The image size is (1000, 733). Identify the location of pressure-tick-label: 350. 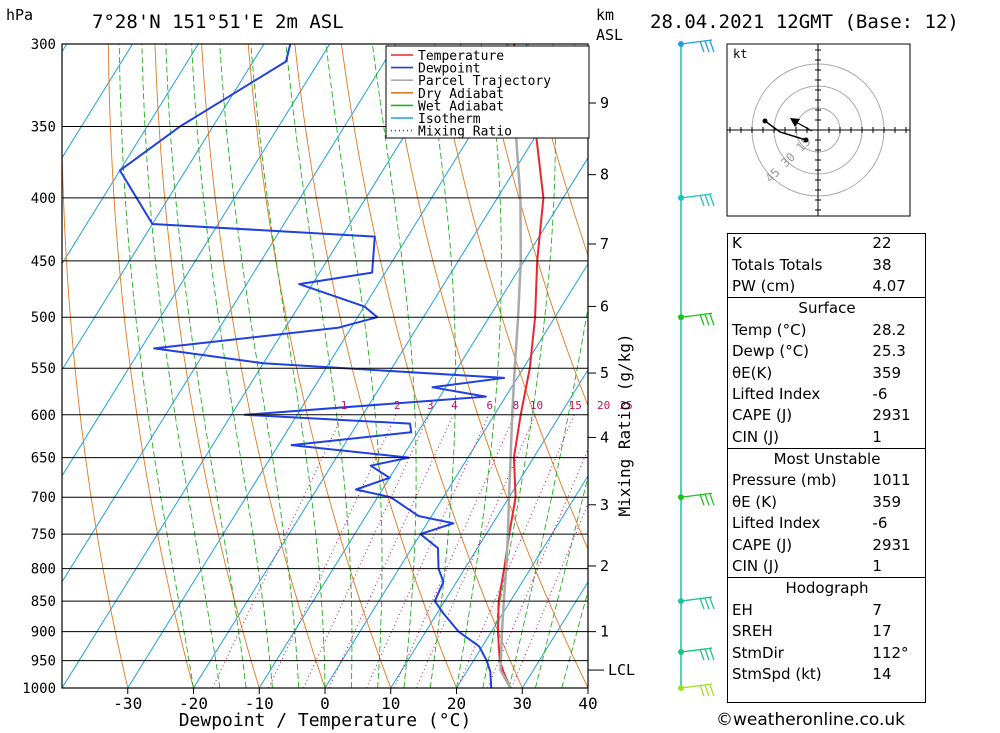
(43, 127).